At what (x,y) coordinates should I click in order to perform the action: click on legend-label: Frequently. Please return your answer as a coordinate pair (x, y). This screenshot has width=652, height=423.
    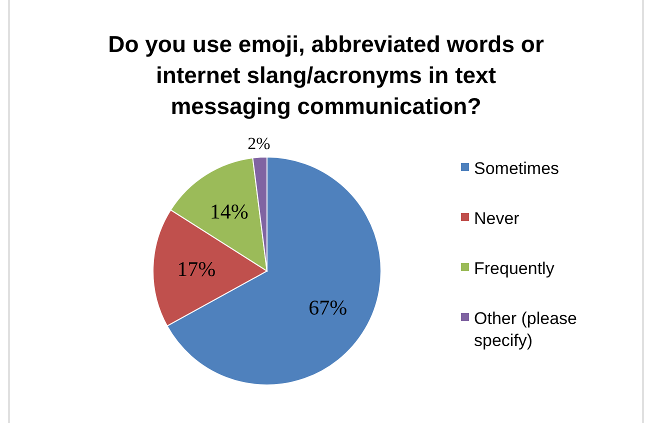
    Looking at the image, I should click on (514, 268).